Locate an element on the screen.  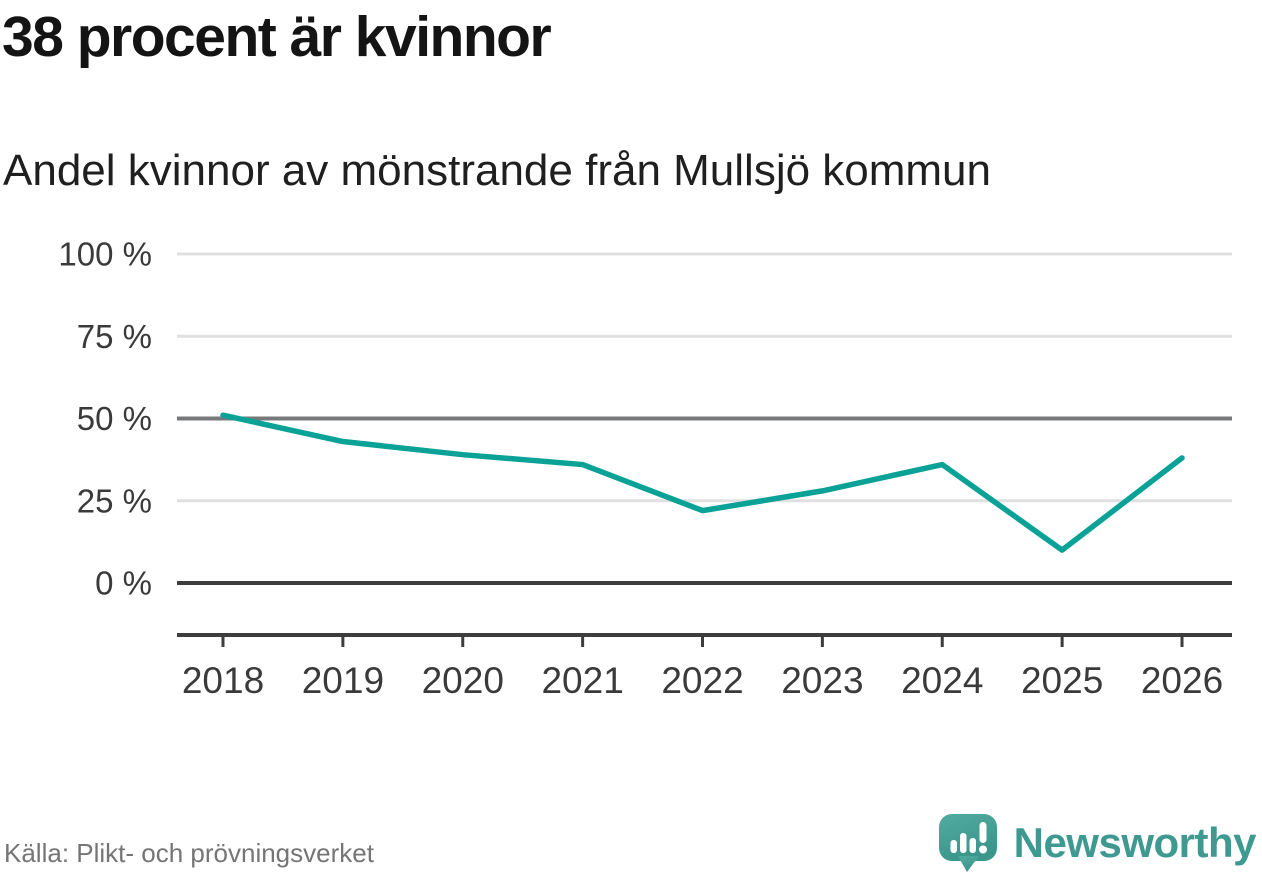
x-axis-label-2026: 2026 is located at coordinates (1182, 680).